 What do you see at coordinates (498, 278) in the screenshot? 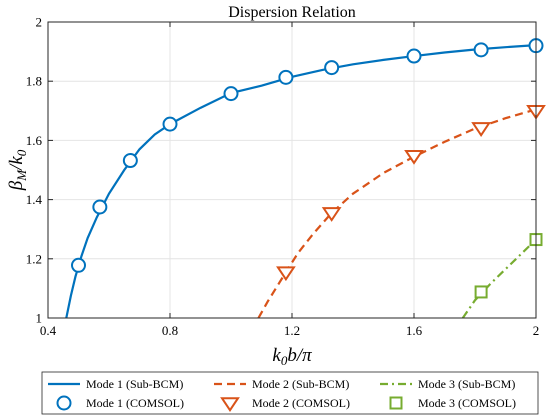
I see `series-line` at bounding box center [498, 278].